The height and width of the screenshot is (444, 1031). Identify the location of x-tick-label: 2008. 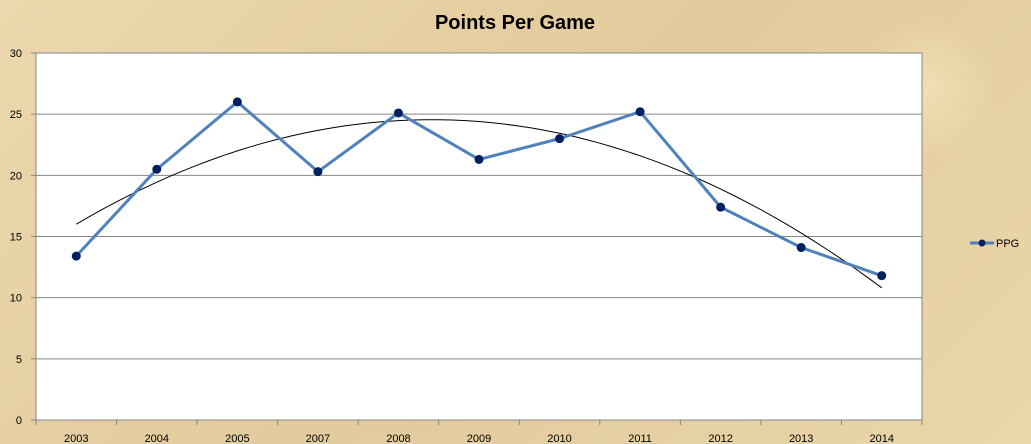
(398, 438).